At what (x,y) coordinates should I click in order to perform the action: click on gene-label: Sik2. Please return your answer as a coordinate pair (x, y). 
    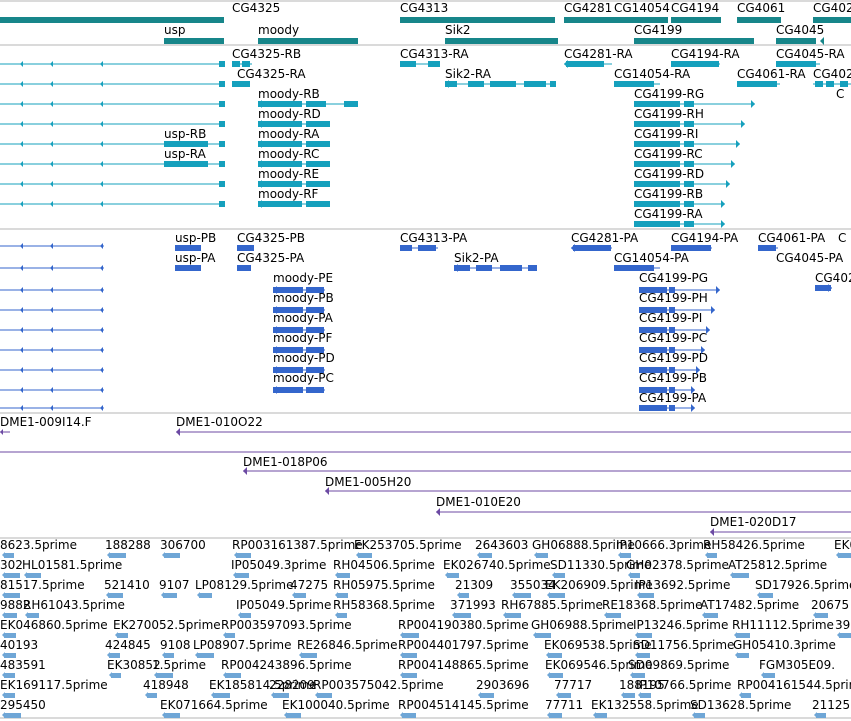
    Looking at the image, I should click on (458, 30).